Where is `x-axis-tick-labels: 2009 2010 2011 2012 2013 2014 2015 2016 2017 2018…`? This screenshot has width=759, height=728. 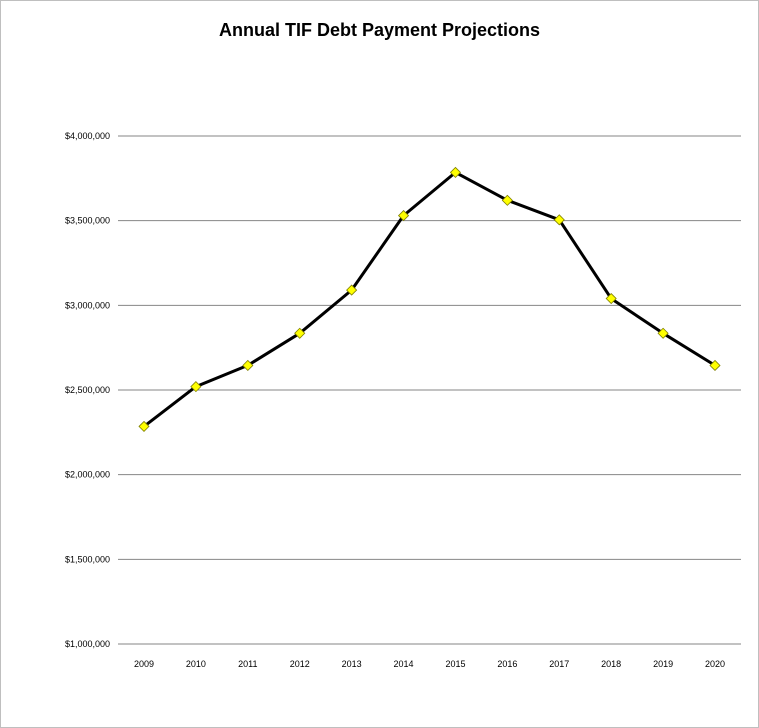 x-axis-tick-labels: 2009 2010 2011 2012 2013 2014 2015 2016 2017 2018… is located at coordinates (429, 664).